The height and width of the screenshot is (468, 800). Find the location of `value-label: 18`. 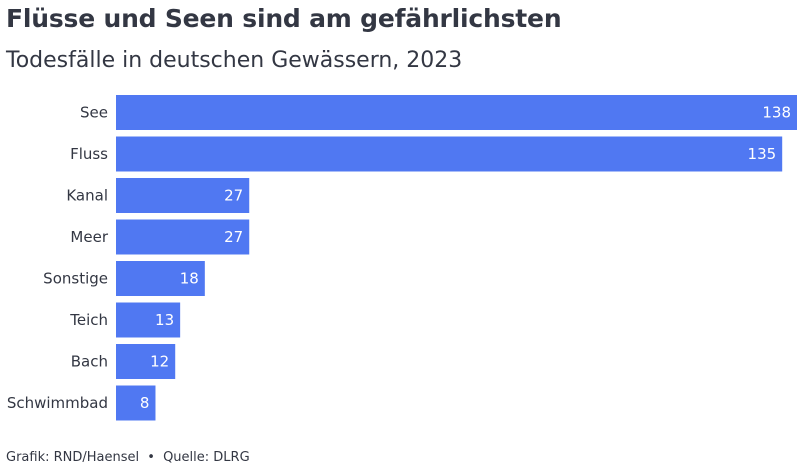

value-label: 18 is located at coordinates (189, 279).